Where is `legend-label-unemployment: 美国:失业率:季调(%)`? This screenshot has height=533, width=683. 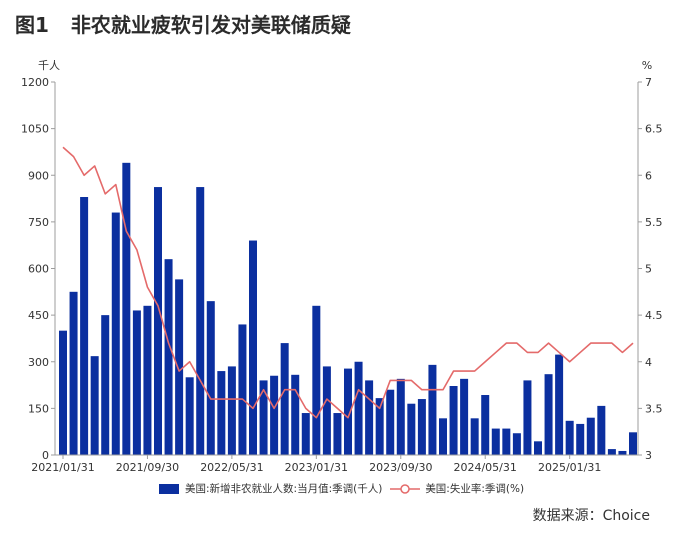
legend-label-unemployment: 美国:失业率:季调(%) is located at coordinates (475, 489).